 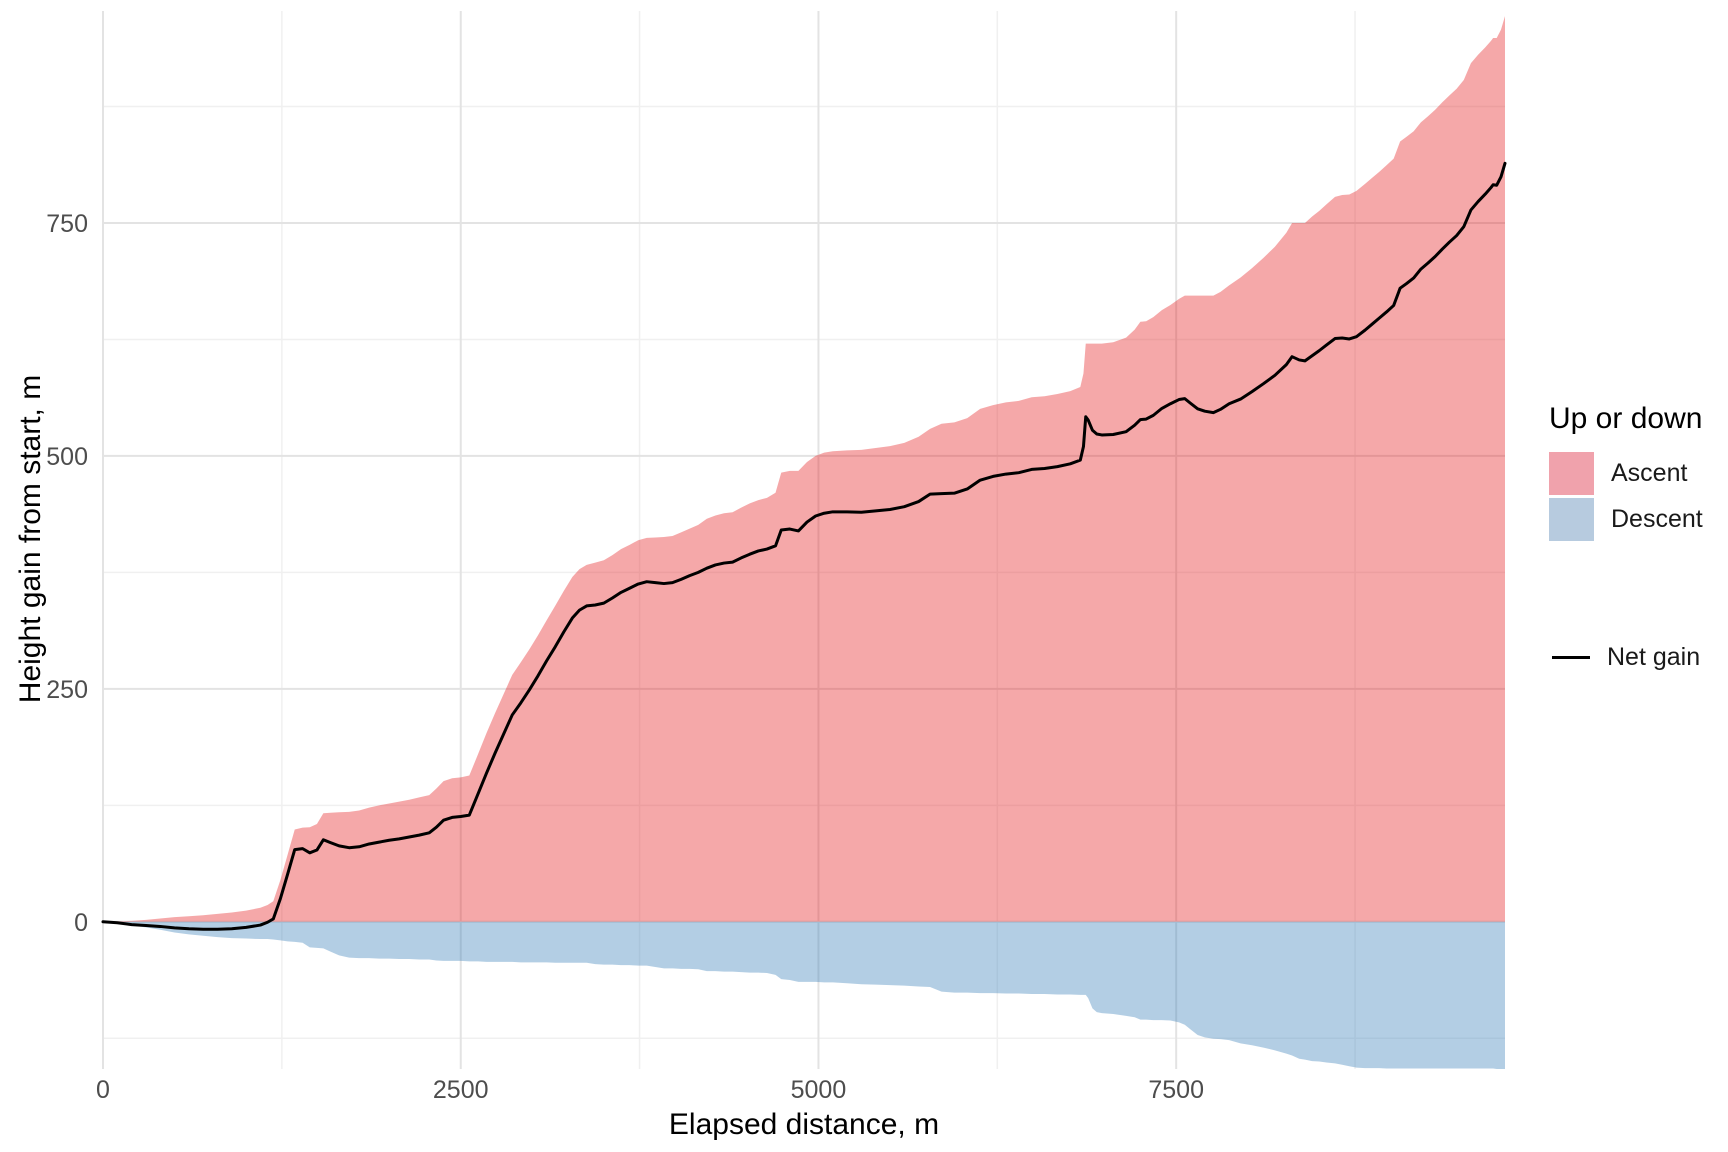 What do you see at coordinates (1654, 657) in the screenshot?
I see `legend-label-net-gain: Net gain` at bounding box center [1654, 657].